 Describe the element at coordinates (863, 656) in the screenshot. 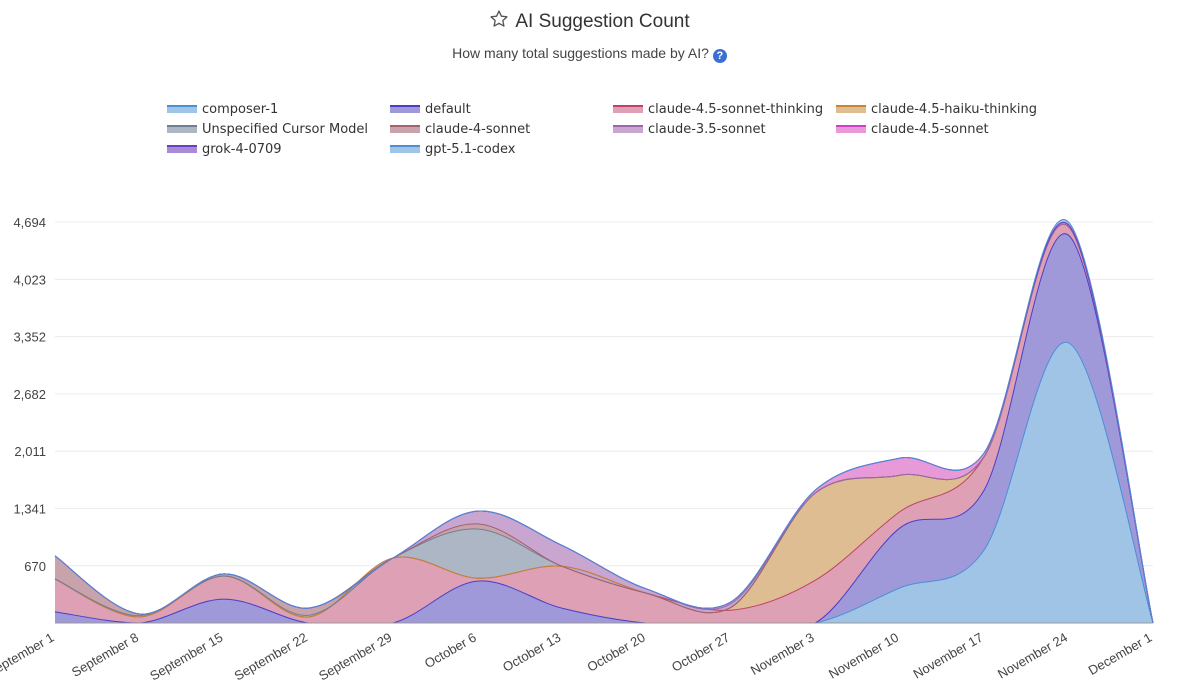

I see `x-tick-label: November 10` at that location.